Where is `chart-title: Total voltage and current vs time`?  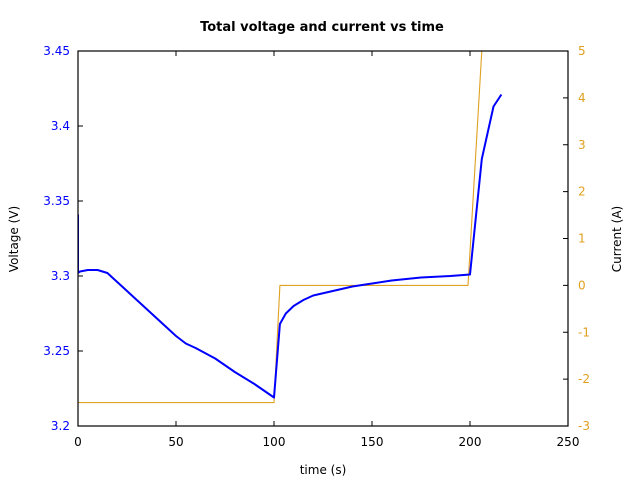
chart-title: Total voltage and current vs time is located at coordinates (322, 27).